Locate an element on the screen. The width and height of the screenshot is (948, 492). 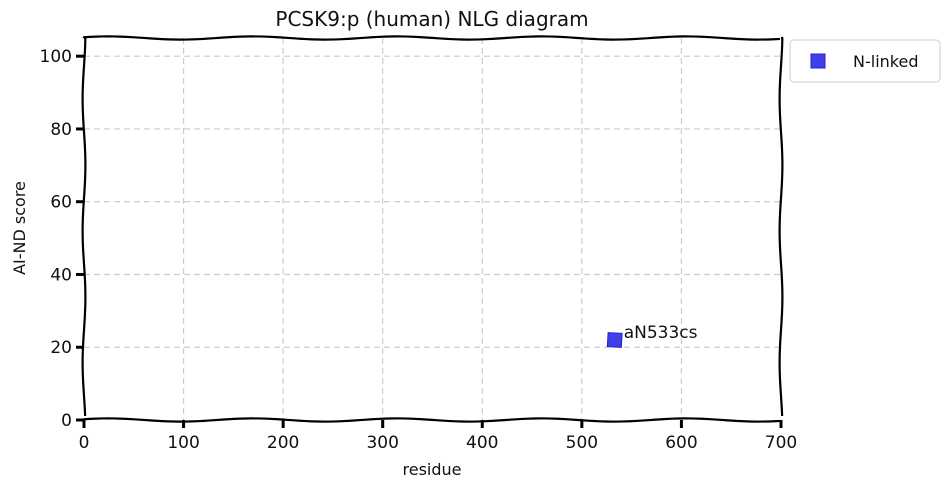
frame-right is located at coordinates (781, 226).